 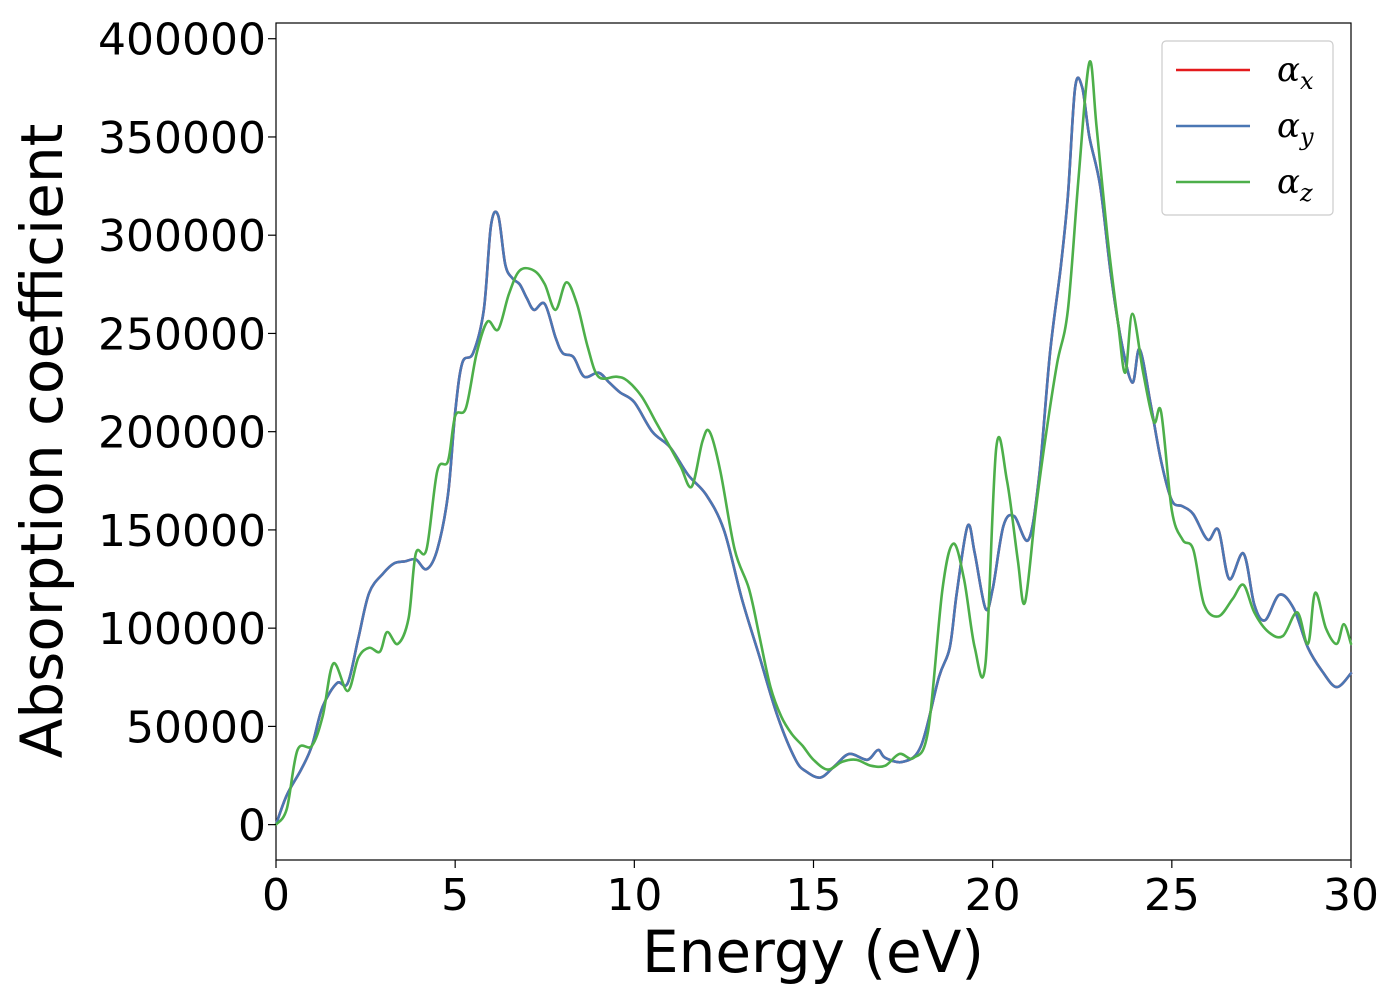 What do you see at coordinates (1351, 895) in the screenshot?
I see `x-tick-label: 30` at bounding box center [1351, 895].